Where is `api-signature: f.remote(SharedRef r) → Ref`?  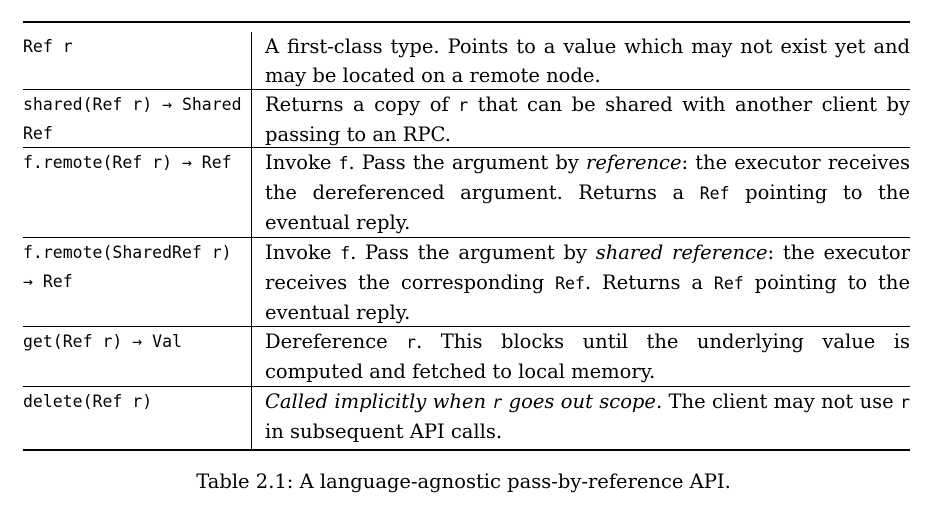 api-signature: f.remote(SharedRef r) → Ref is located at coordinates (137, 282).